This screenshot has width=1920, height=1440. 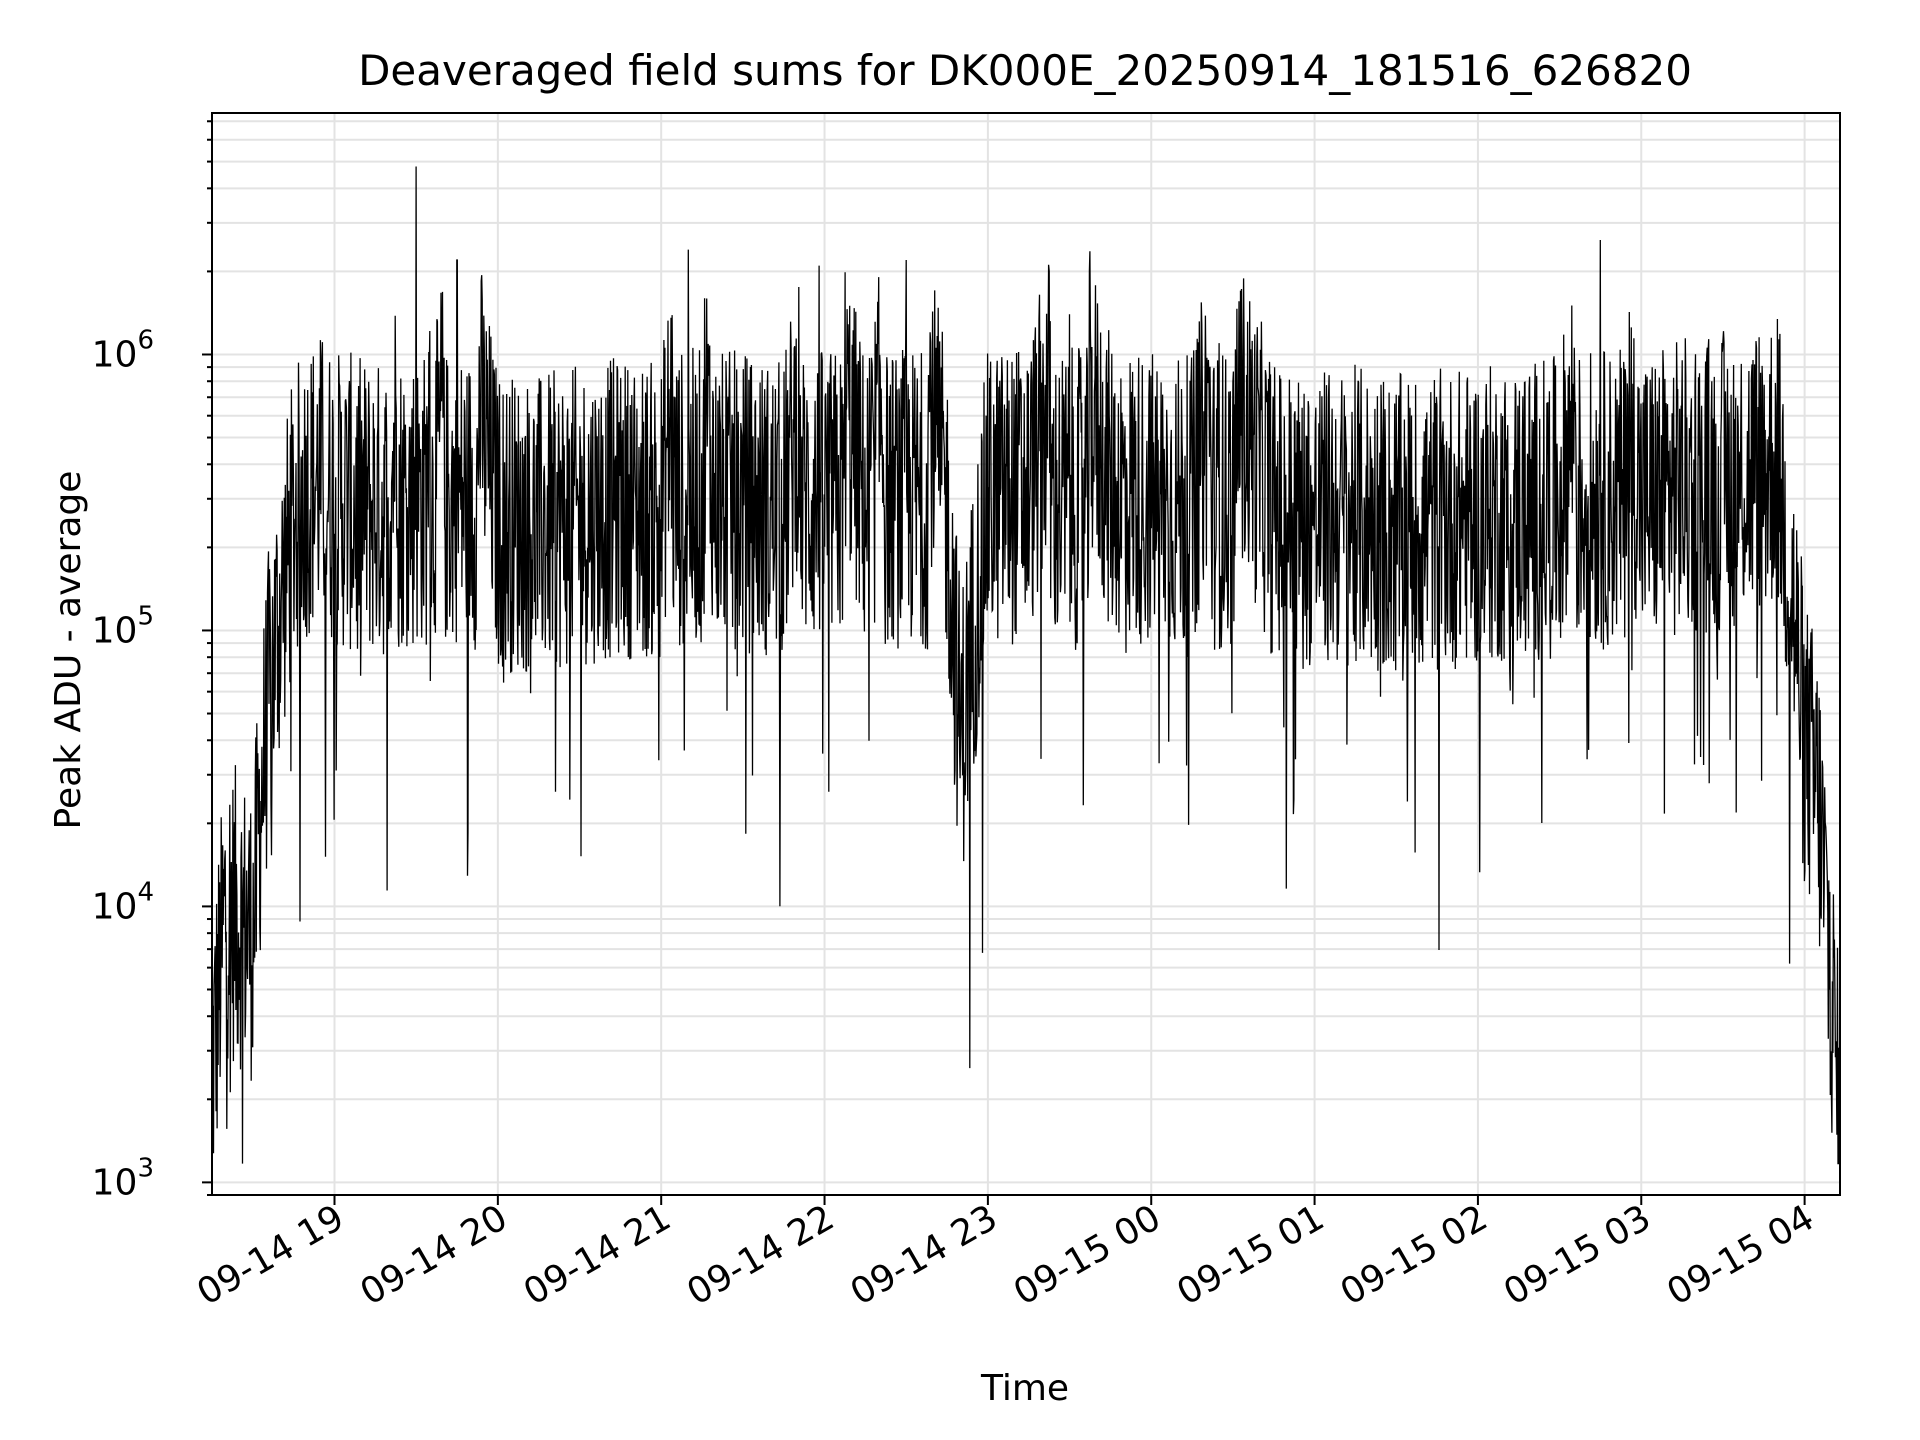 What do you see at coordinates (1024, 1388) in the screenshot?
I see `x-axis-label: Time` at bounding box center [1024, 1388].